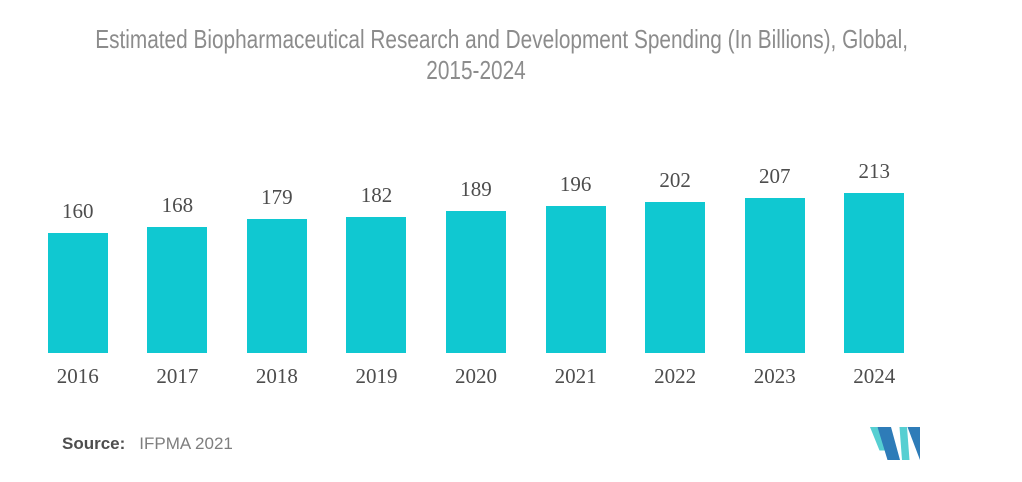  What do you see at coordinates (376, 194) in the screenshot?
I see `bar-value-label: 182` at bounding box center [376, 194].